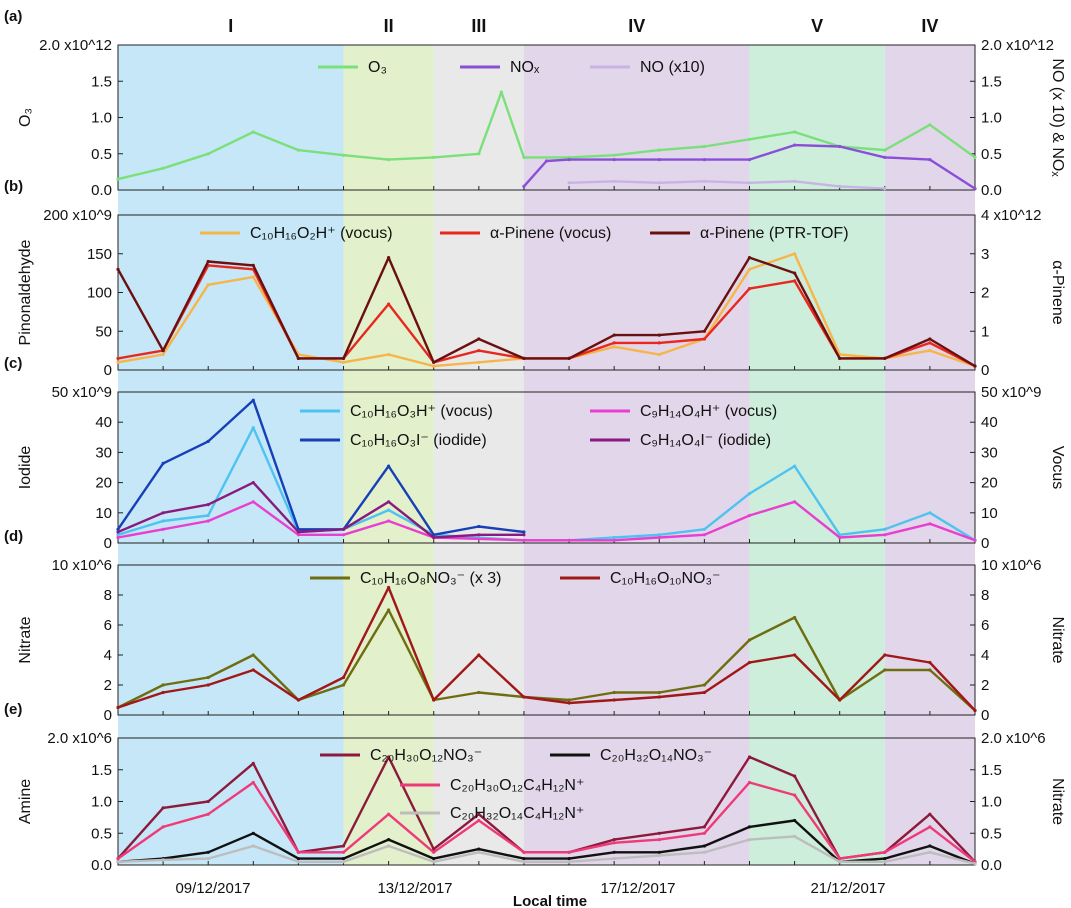 Image resolution: width=1071 pixels, height=908 pixels. What do you see at coordinates (230, 26) in the screenshot?
I see `period-label: I` at bounding box center [230, 26].